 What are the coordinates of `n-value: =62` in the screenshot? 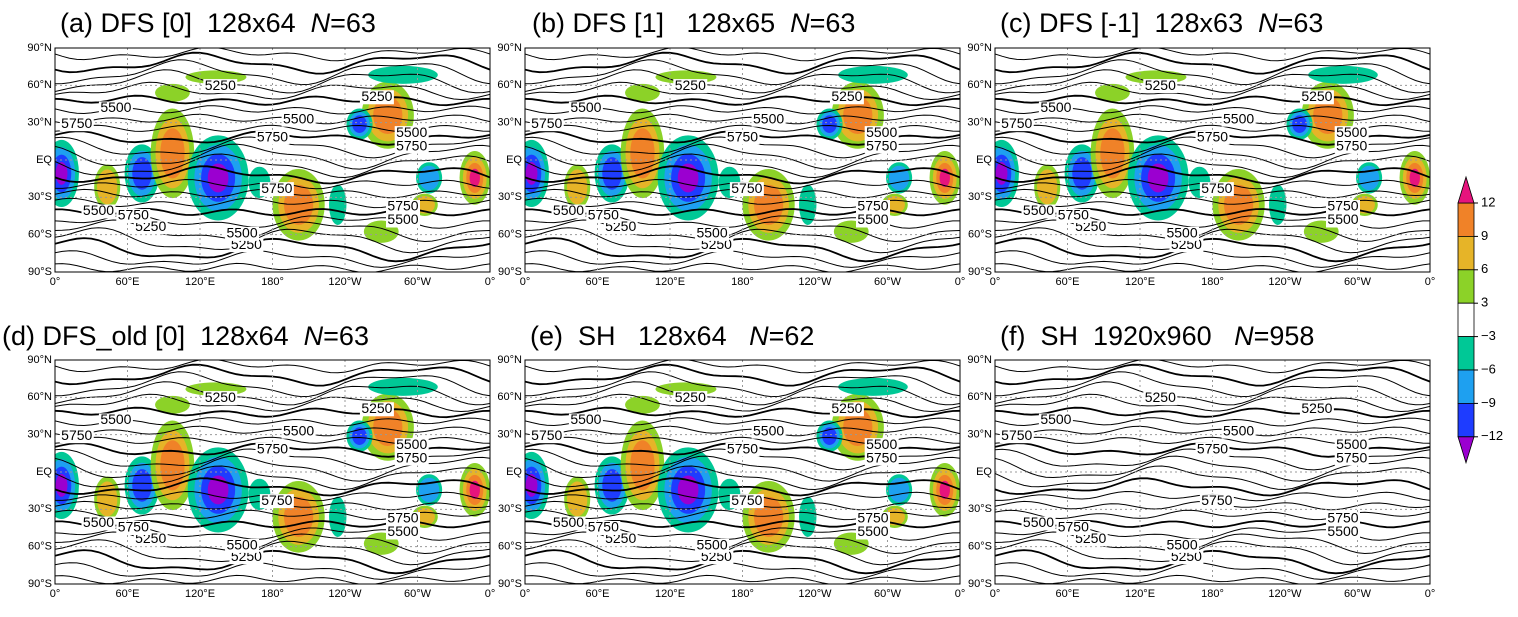 It's located at (792, 336).